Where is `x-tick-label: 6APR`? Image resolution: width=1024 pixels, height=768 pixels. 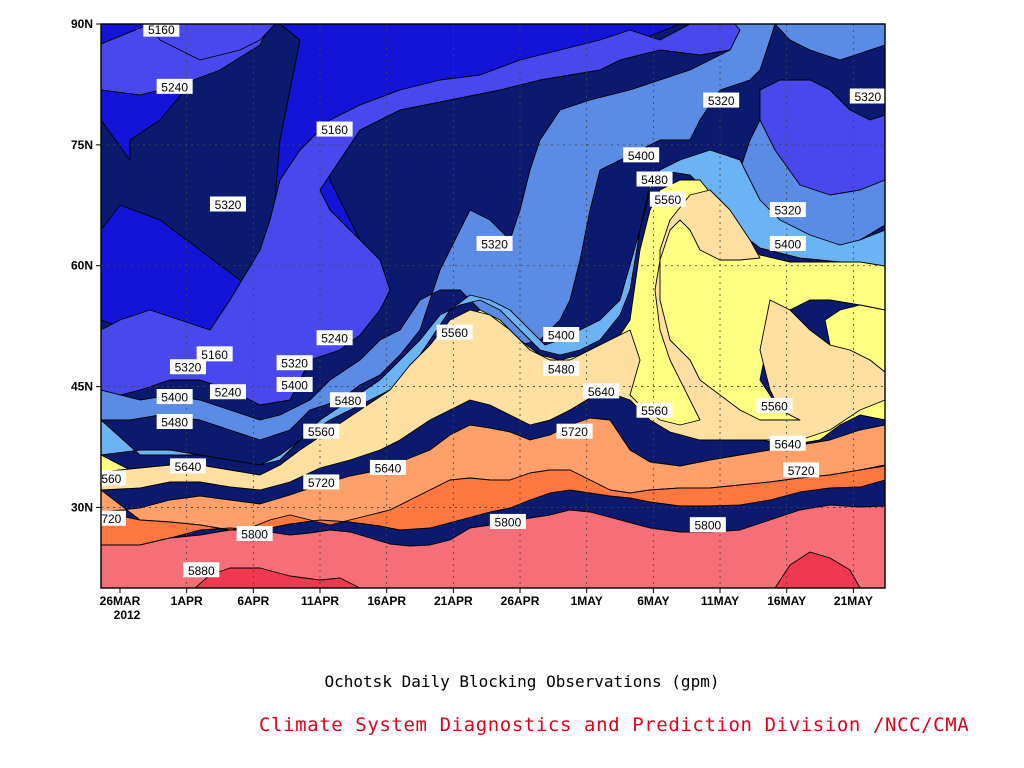
x-tick-label: 6APR is located at coordinates (253, 601).